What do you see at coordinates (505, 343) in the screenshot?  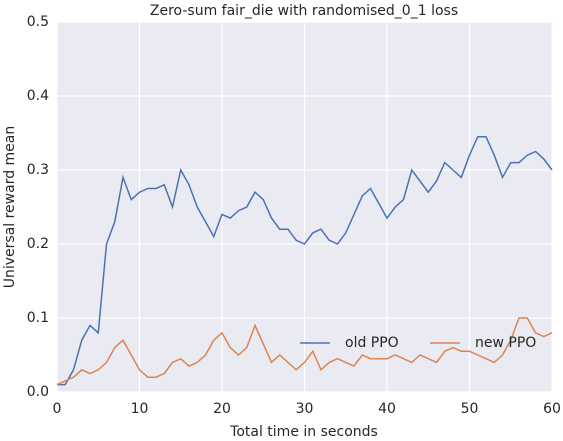 I see `legend-label: new PPO` at bounding box center [505, 343].